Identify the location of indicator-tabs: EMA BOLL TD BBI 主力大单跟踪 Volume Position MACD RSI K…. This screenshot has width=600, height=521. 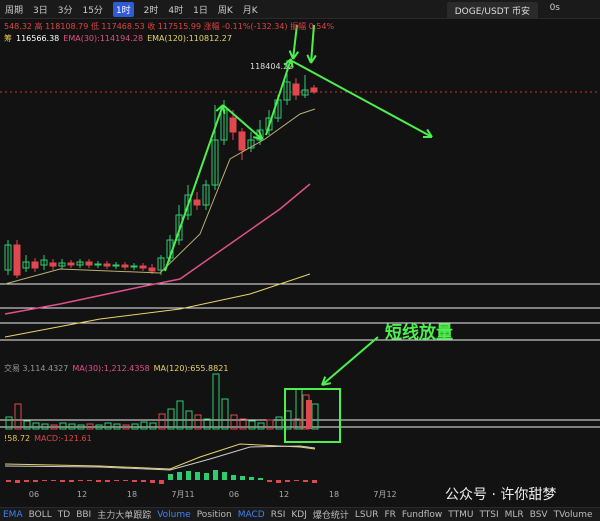
(300, 514).